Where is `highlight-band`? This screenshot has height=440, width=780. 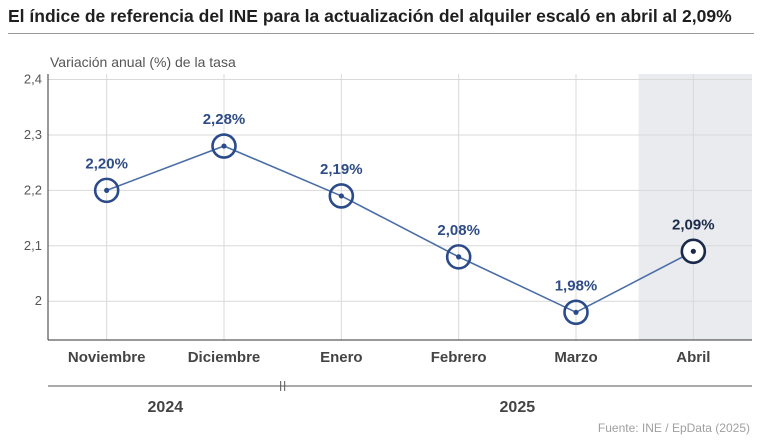
highlight-band is located at coordinates (695, 207).